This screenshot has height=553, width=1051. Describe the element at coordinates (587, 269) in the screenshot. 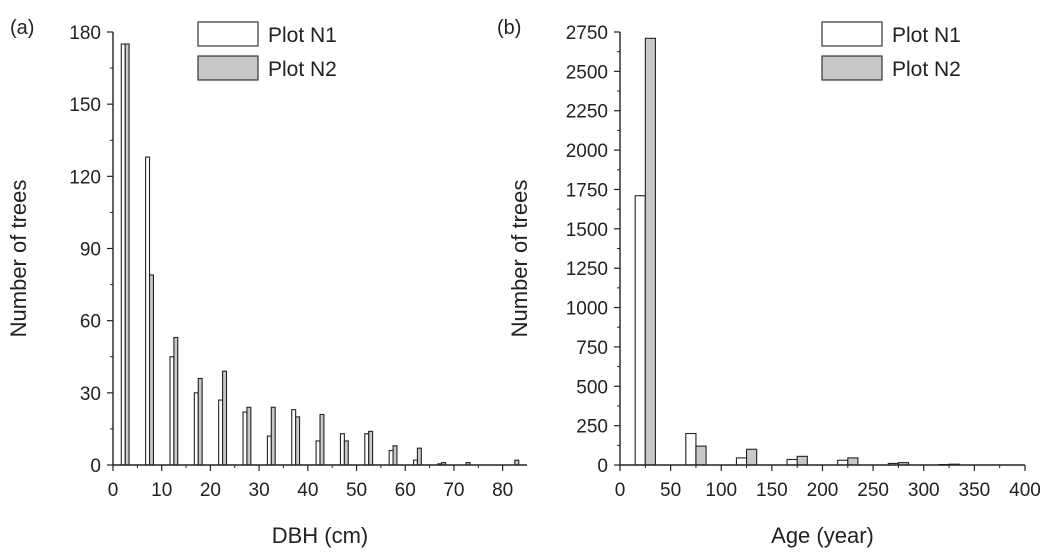

I see `y-tick-label: 1250` at that location.